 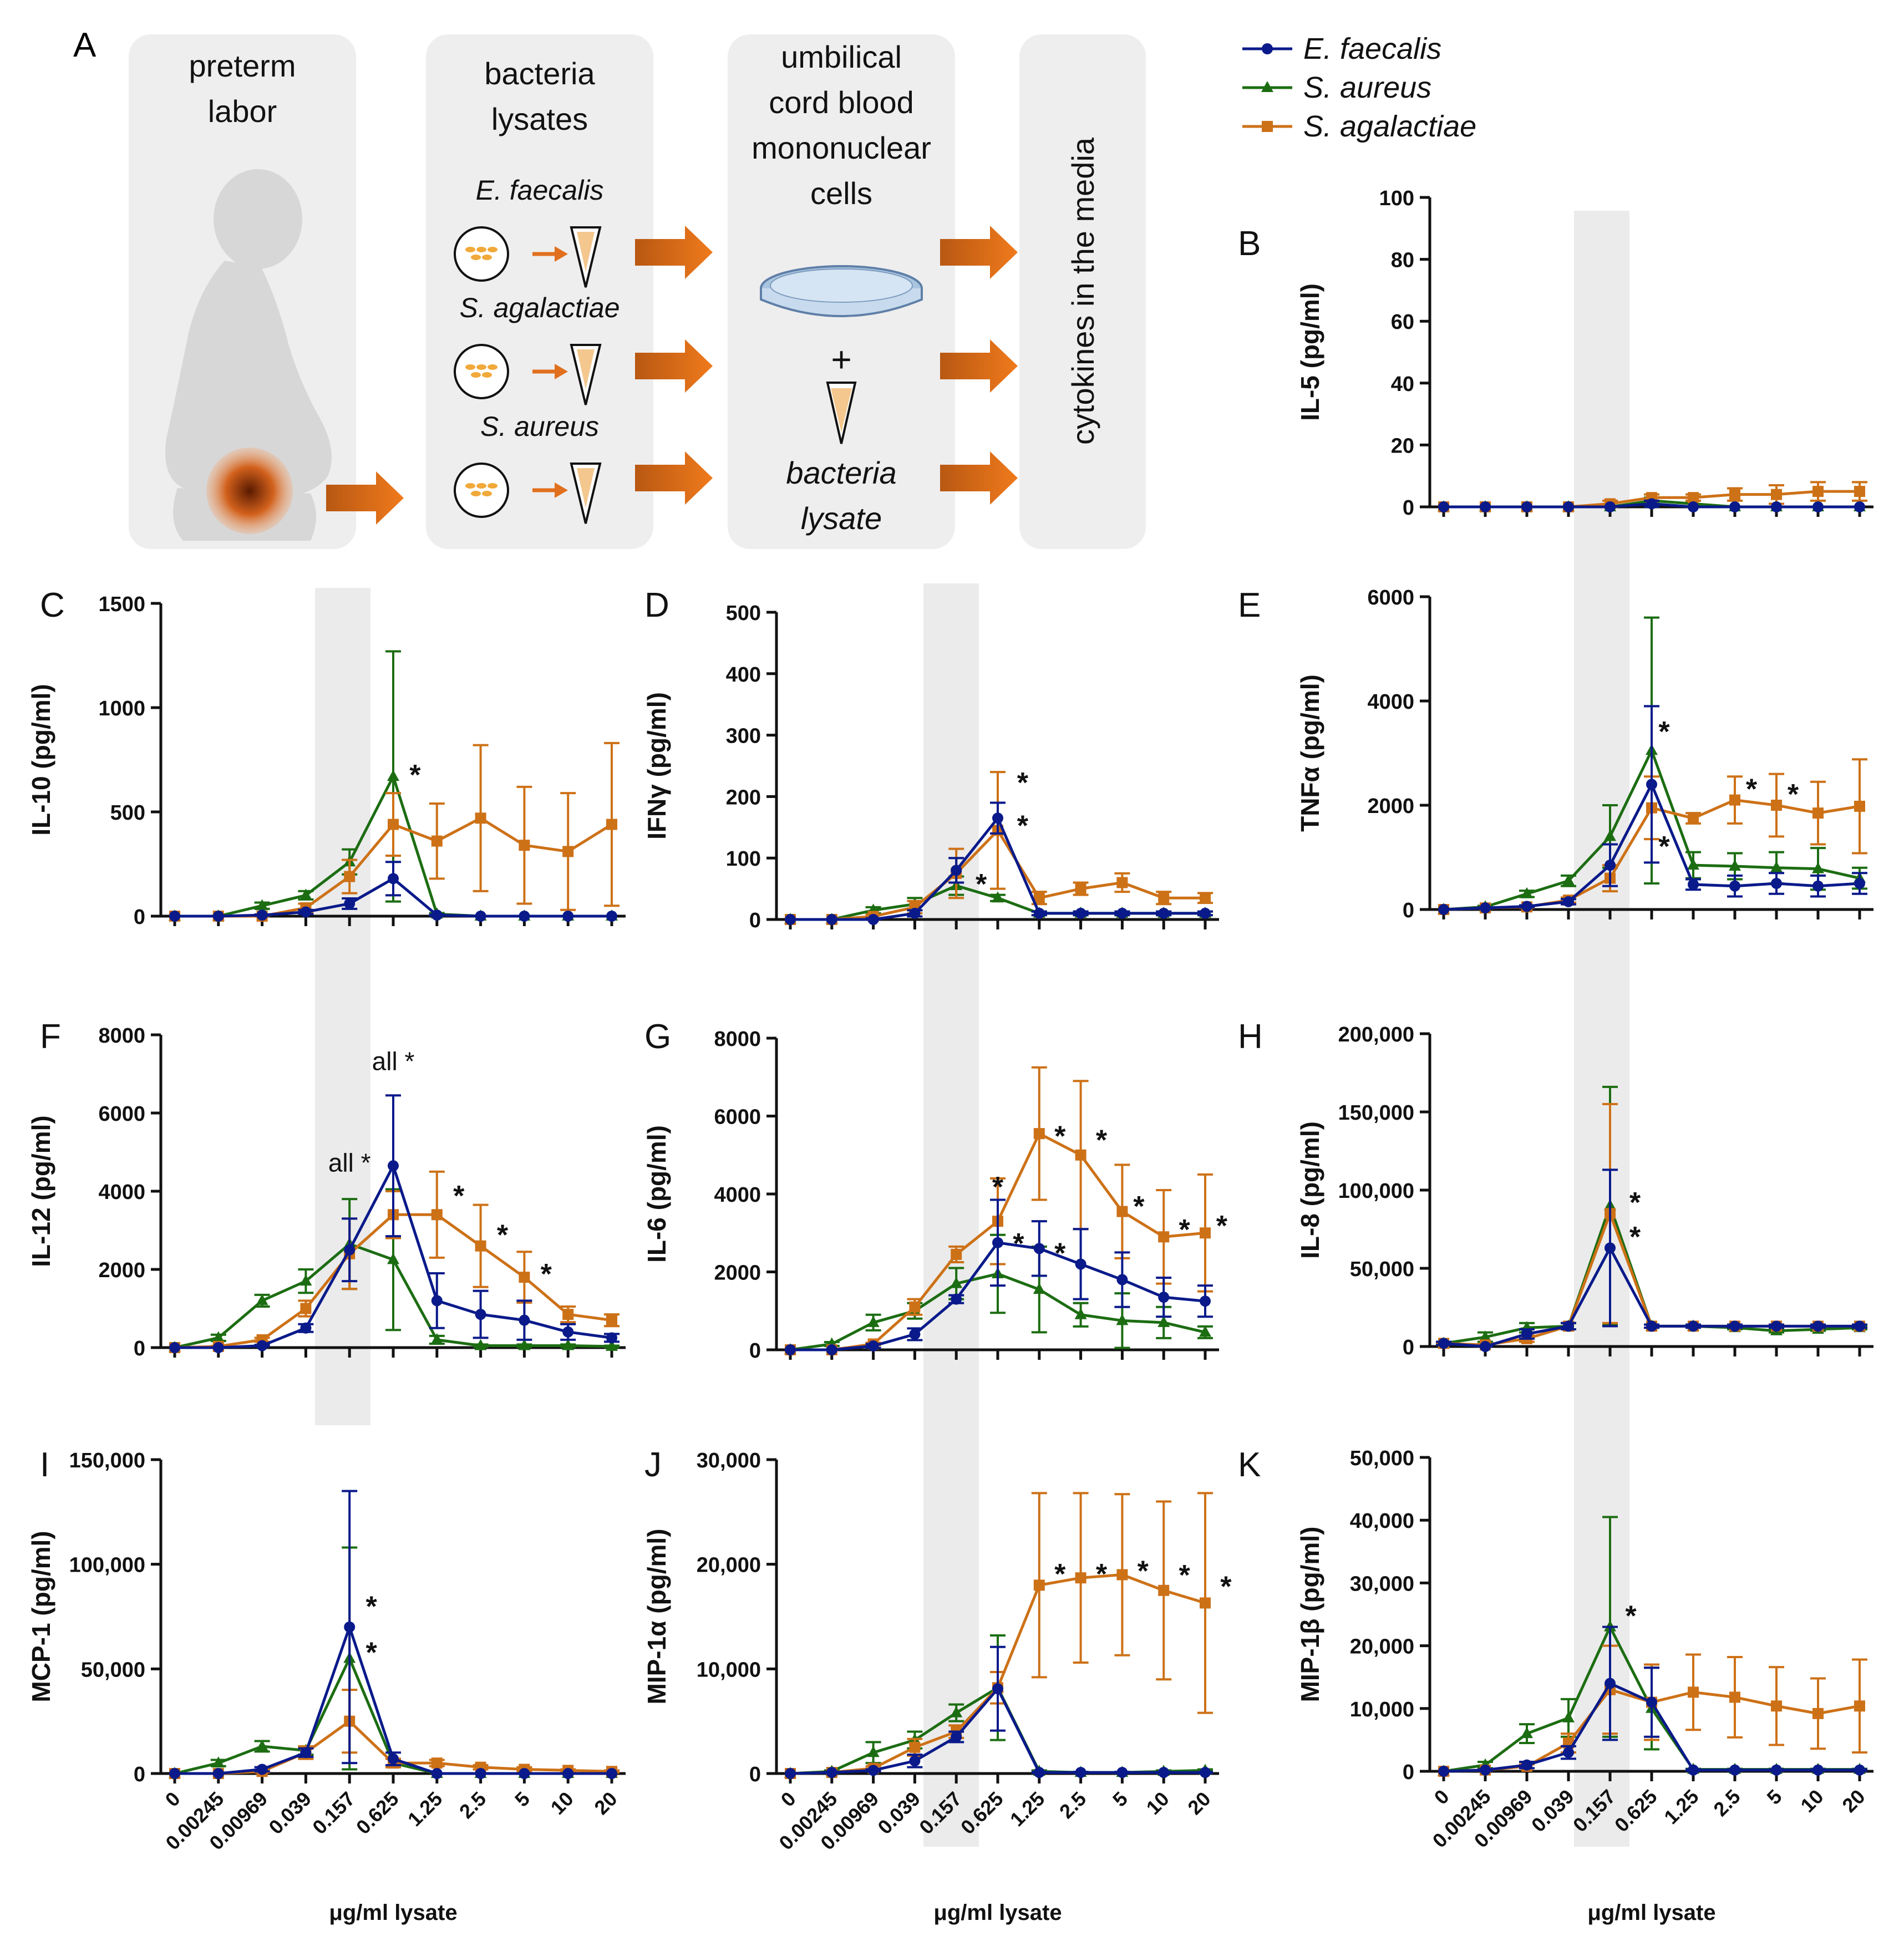 What do you see at coordinates (52, 605) in the screenshot?
I see `panel-letter: C` at bounding box center [52, 605].